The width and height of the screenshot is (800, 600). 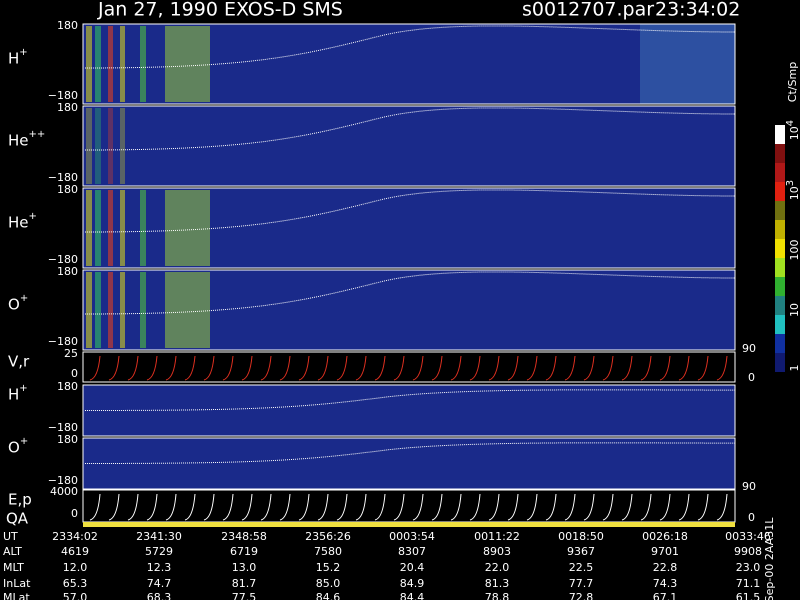 What do you see at coordinates (581, 595) in the screenshot?
I see `ephemeris-value: 72.8` at bounding box center [581, 595].